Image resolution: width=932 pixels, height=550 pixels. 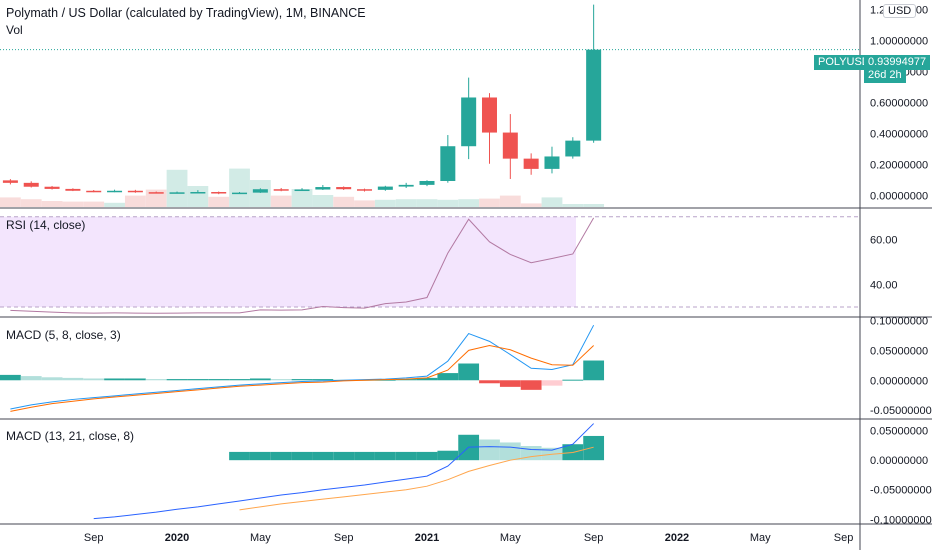 I want to click on macd2-tick-label: 0.00000000, so click(x=899, y=461).